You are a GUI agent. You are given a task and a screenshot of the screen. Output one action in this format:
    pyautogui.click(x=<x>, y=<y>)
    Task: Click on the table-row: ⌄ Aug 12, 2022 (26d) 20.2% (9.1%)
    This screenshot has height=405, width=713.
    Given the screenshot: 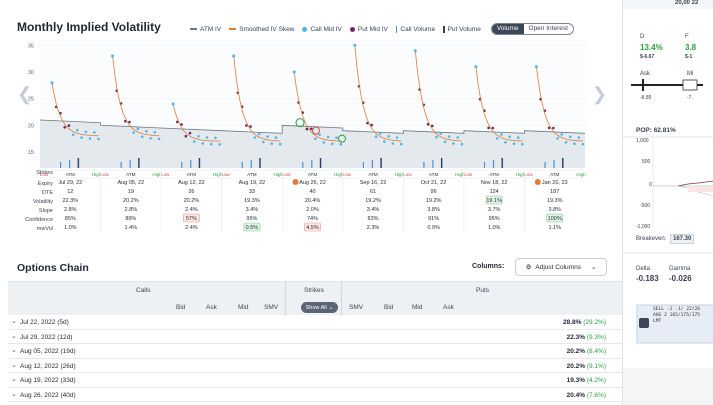 What is the action you would take?
    pyautogui.click(x=315, y=366)
    